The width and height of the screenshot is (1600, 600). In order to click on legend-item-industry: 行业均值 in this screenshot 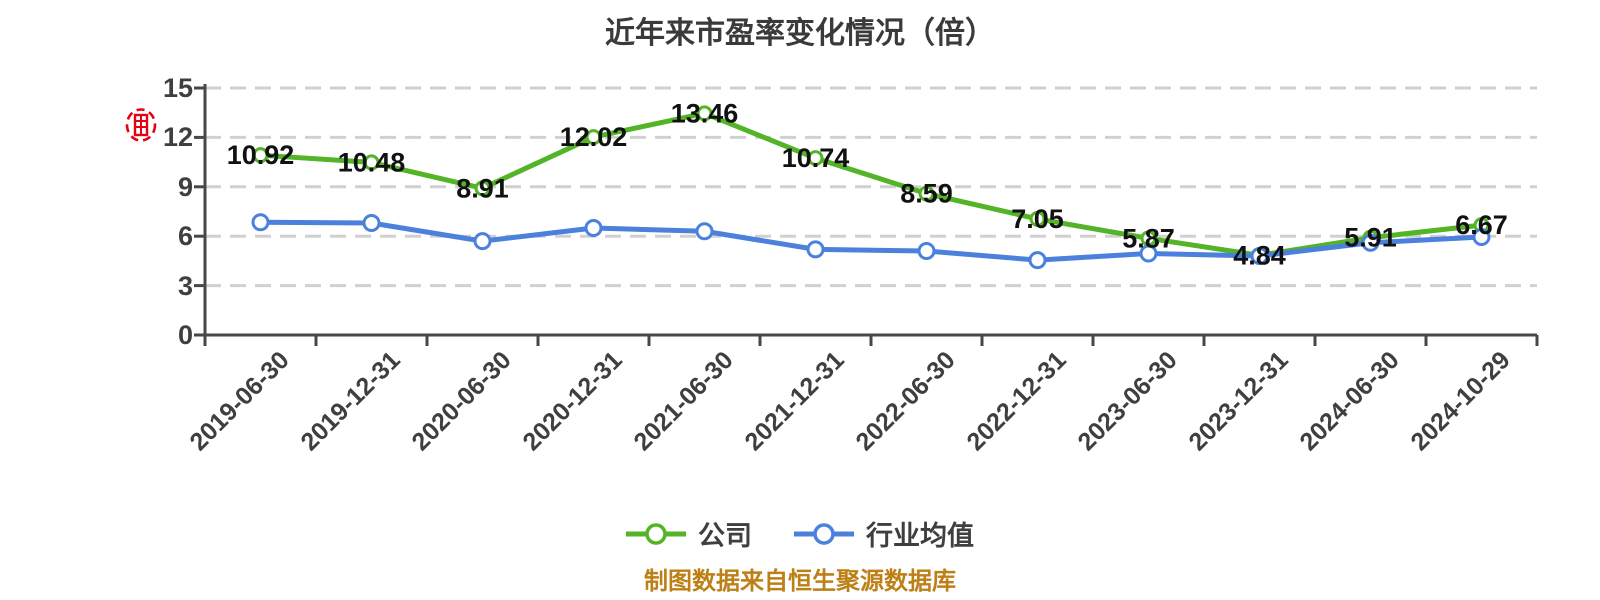, I will do `click(884, 533)`.